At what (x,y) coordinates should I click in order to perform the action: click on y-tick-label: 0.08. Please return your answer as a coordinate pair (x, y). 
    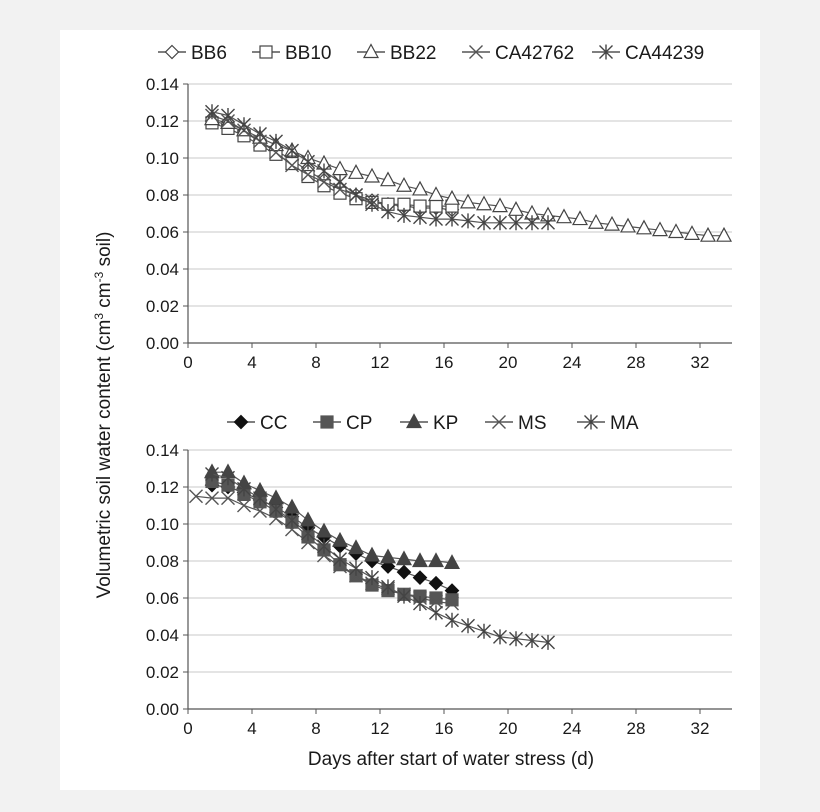
    Looking at the image, I should click on (162, 195).